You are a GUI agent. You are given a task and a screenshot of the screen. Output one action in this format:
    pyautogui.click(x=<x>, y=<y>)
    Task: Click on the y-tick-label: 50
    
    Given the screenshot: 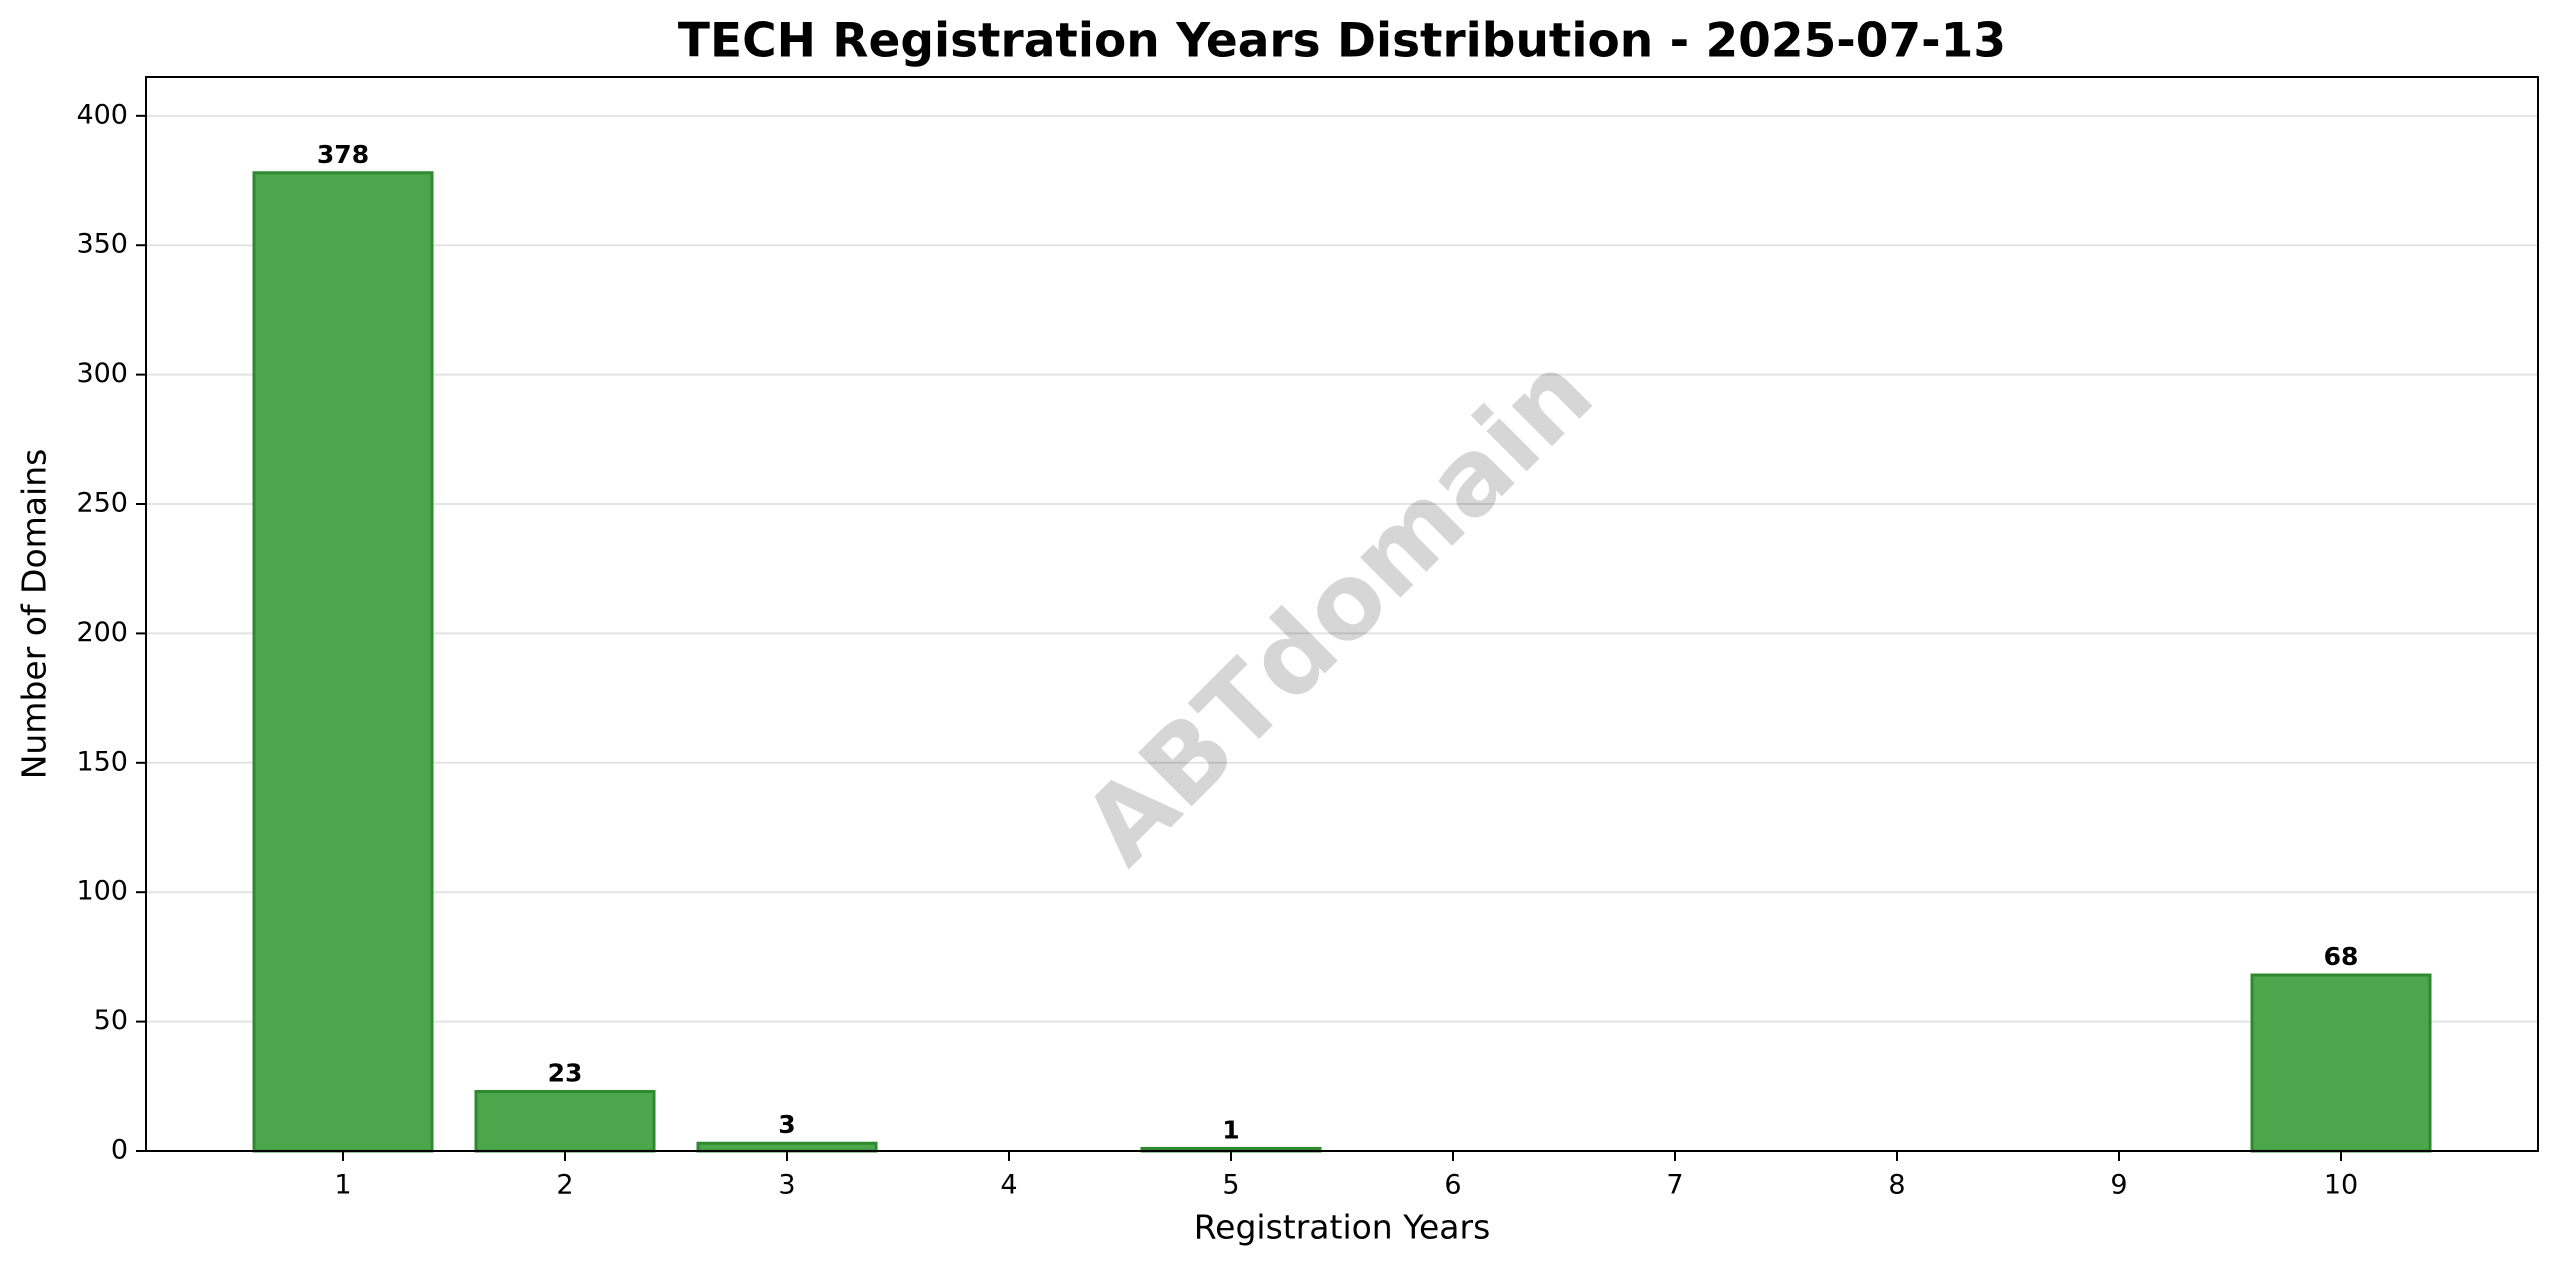 What is the action you would take?
    pyautogui.click(x=111, y=1020)
    